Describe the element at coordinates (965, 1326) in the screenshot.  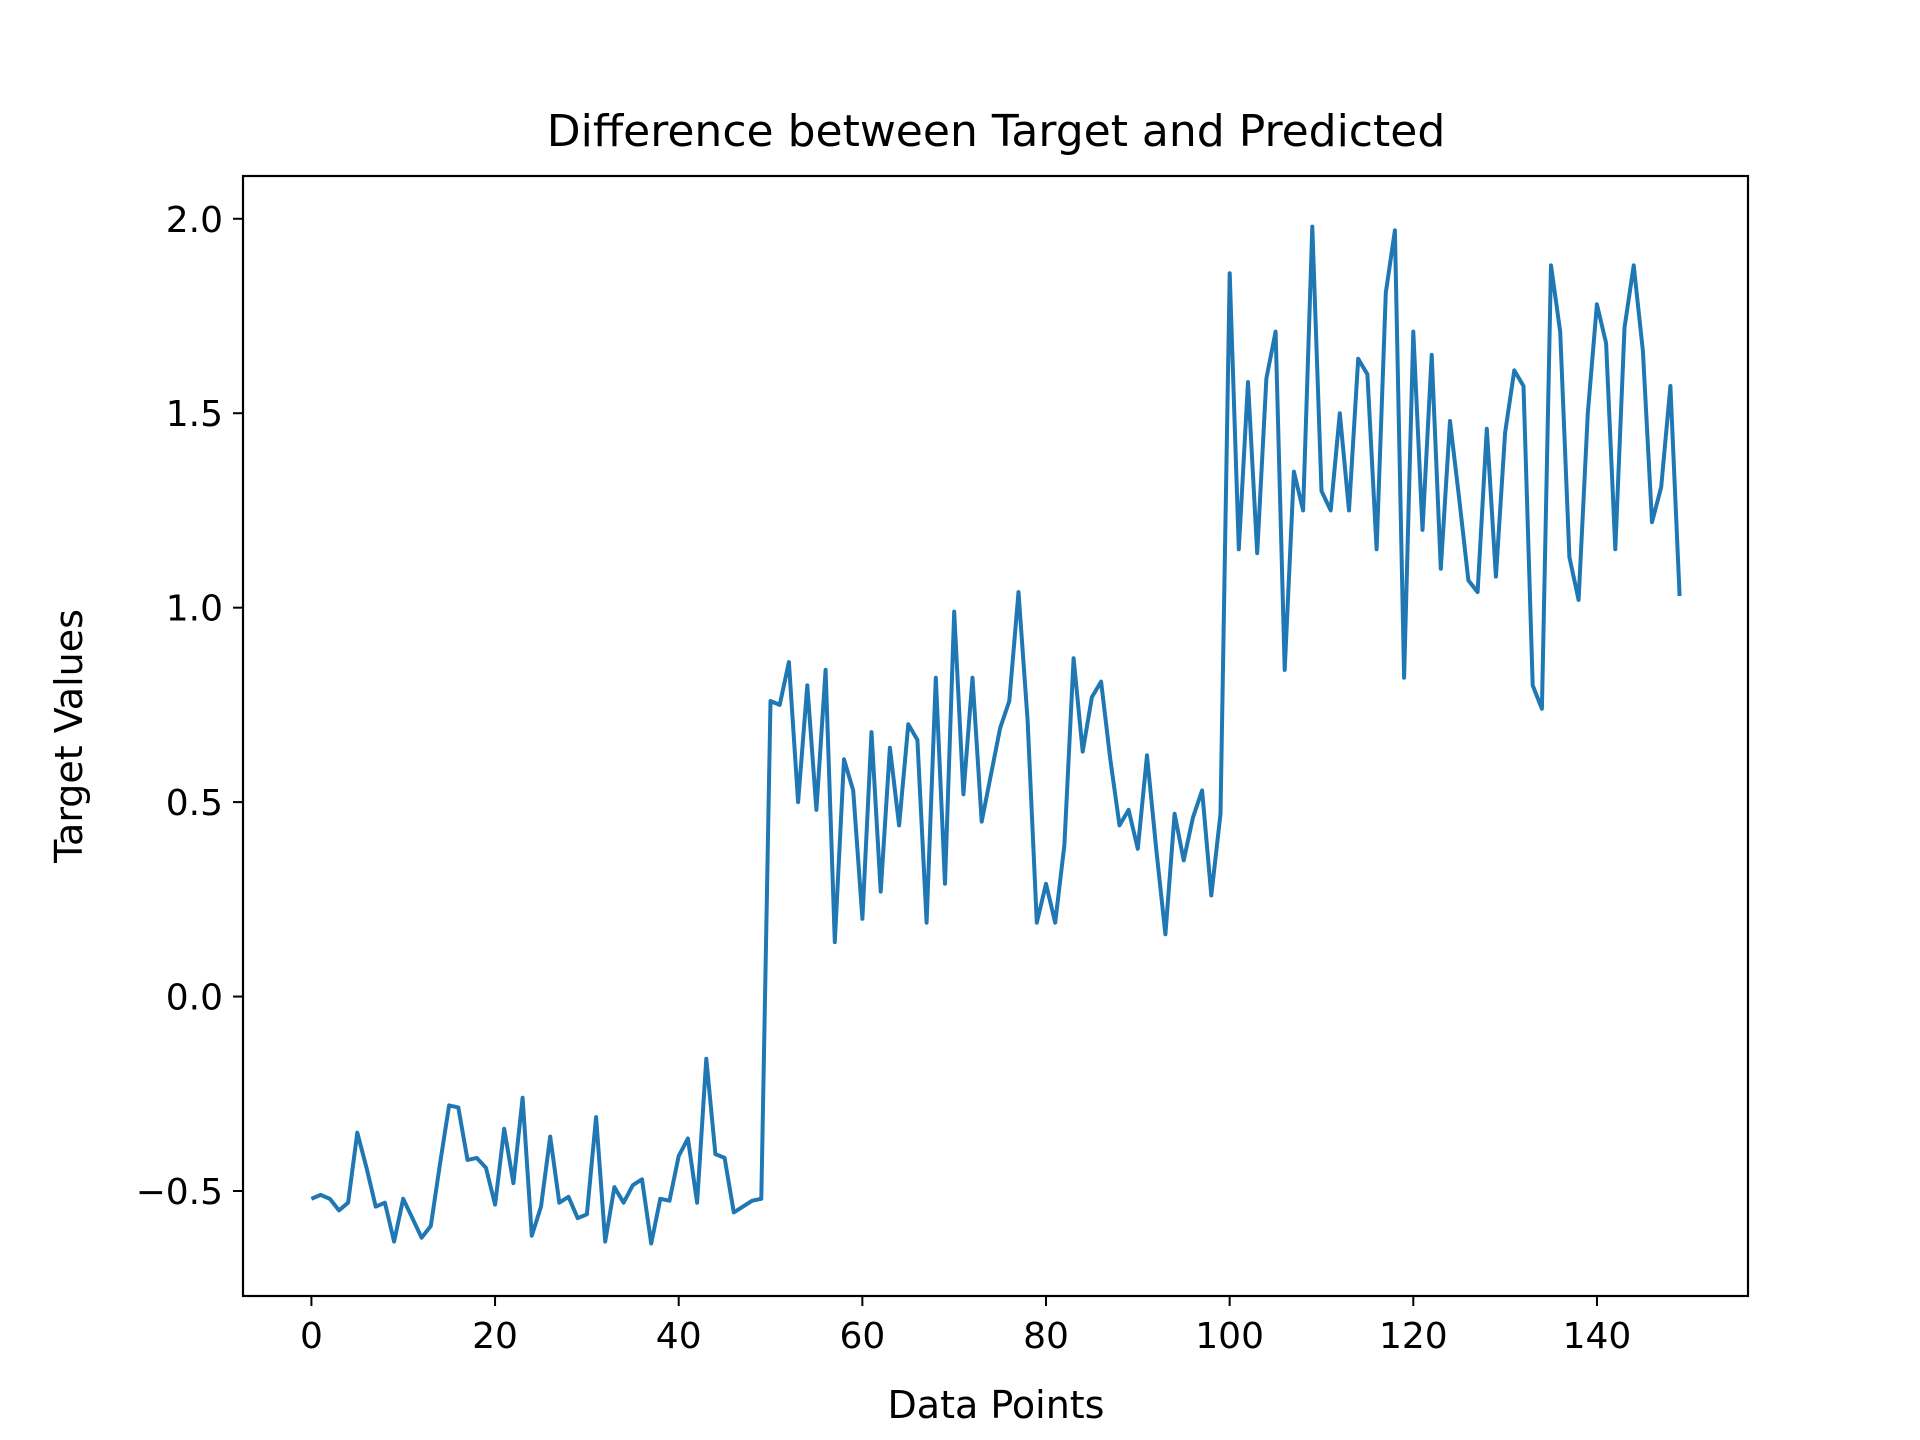
I see `x-axis: 0 20 40 60 80 100 120 140` at that location.